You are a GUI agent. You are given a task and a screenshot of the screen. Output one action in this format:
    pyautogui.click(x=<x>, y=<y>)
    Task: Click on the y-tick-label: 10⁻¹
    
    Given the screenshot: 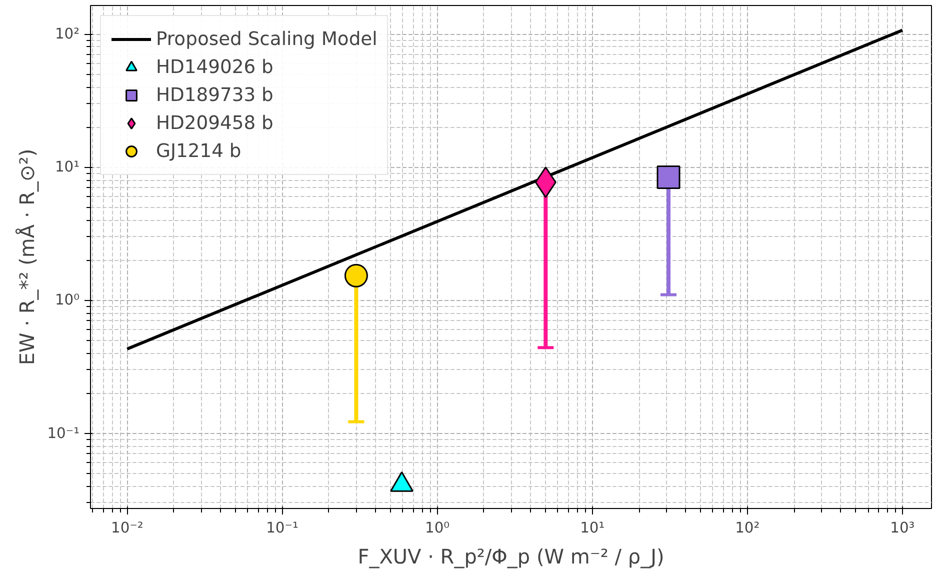 What is the action you would take?
    pyautogui.click(x=63, y=433)
    